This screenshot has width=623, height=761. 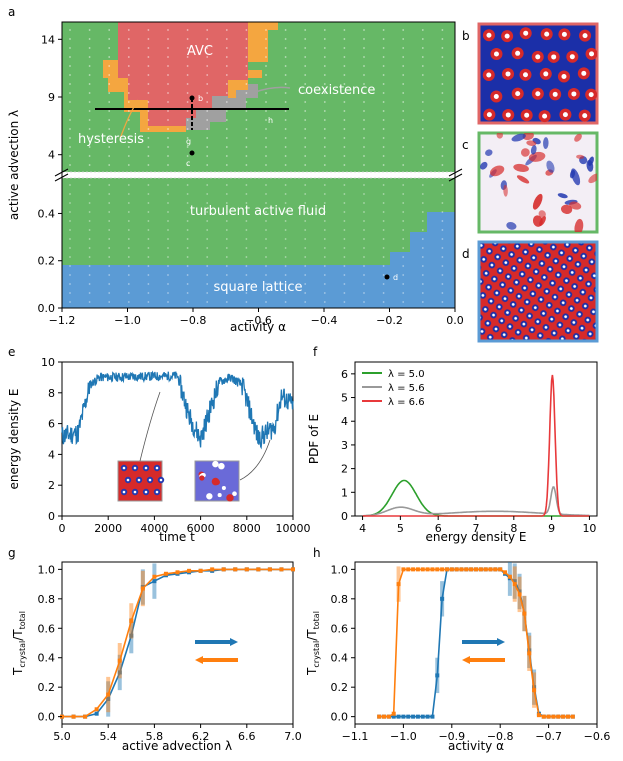 I want to click on y-tick-label: 9, so click(x=51, y=97).